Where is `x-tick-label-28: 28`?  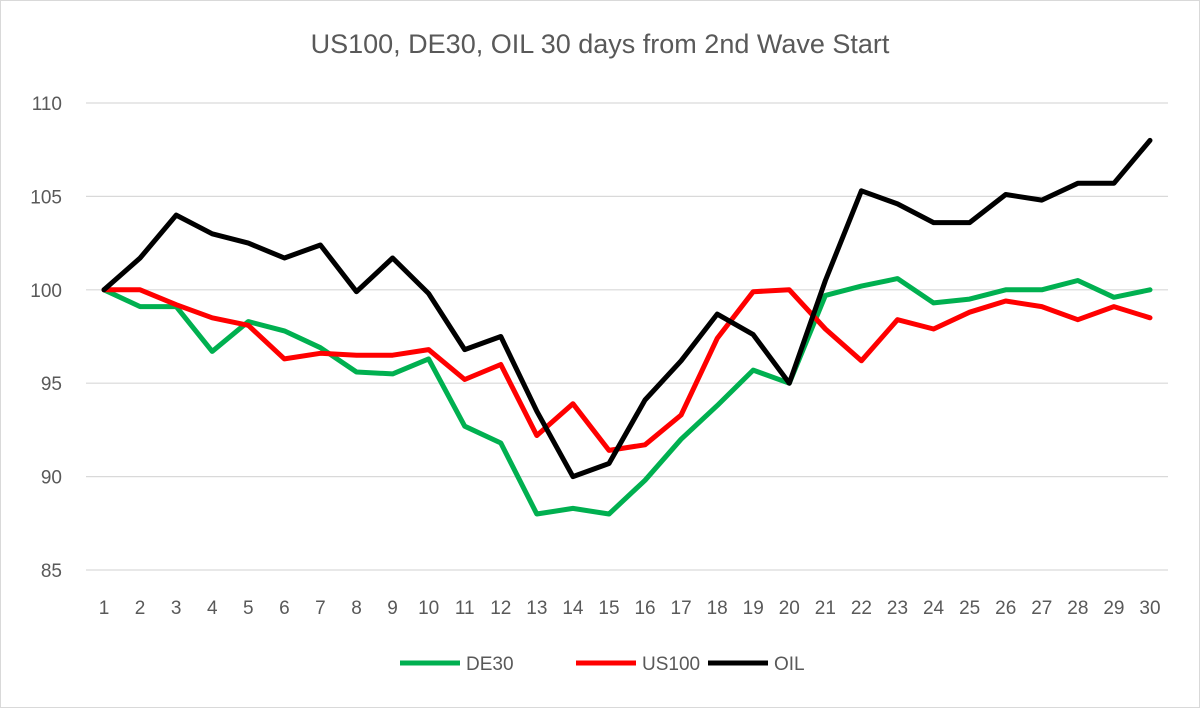 x-tick-label-28: 28 is located at coordinates (1077, 608).